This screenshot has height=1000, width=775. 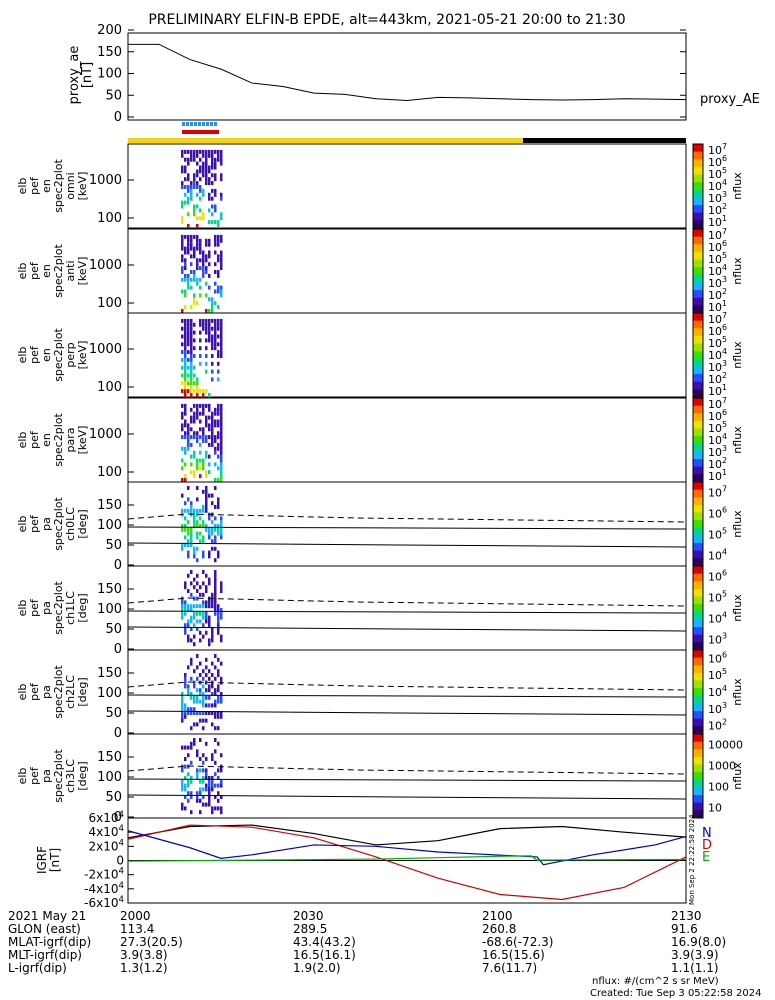 What do you see at coordinates (109, 387) in the screenshot?
I see `spec-ytick-label: 100` at bounding box center [109, 387].